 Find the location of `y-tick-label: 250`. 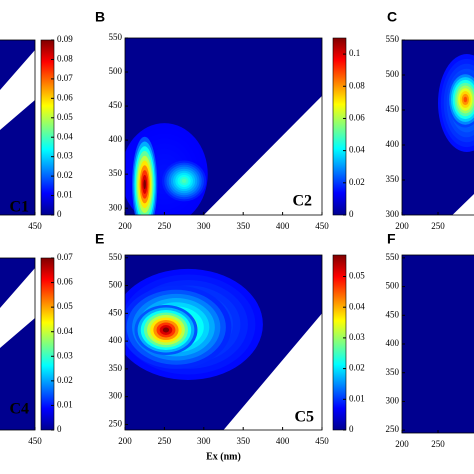

y-tick-label: 250 is located at coordinates (393, 429).